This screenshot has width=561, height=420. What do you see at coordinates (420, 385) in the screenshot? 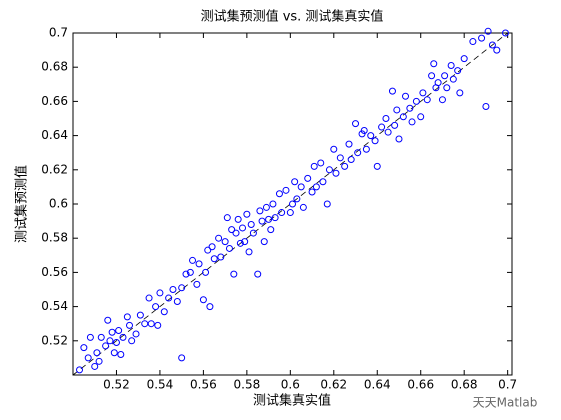
I see `x-tick-label: 0.66` at bounding box center [420, 385].